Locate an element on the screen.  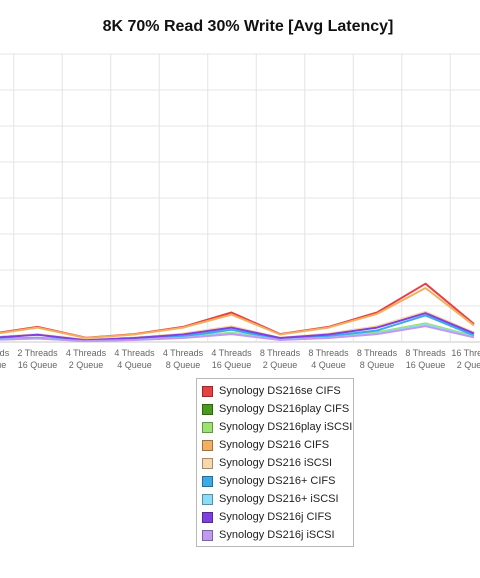
x-tick-label: 2 Threads 16 Queue is located at coordinates (37, 359).